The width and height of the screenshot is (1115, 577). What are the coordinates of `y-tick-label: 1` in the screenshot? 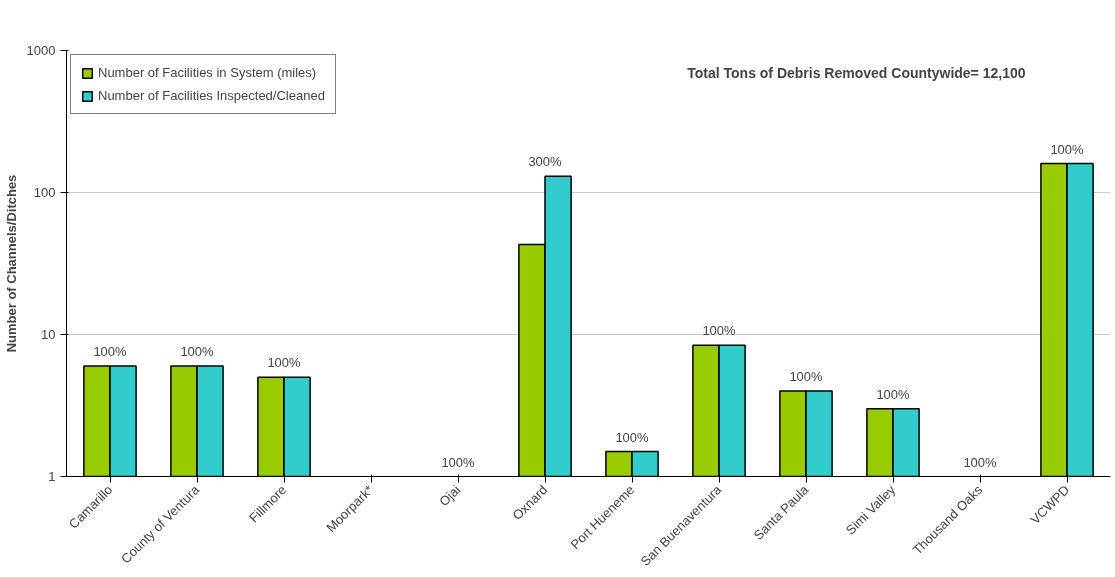 It's located at (52, 476).